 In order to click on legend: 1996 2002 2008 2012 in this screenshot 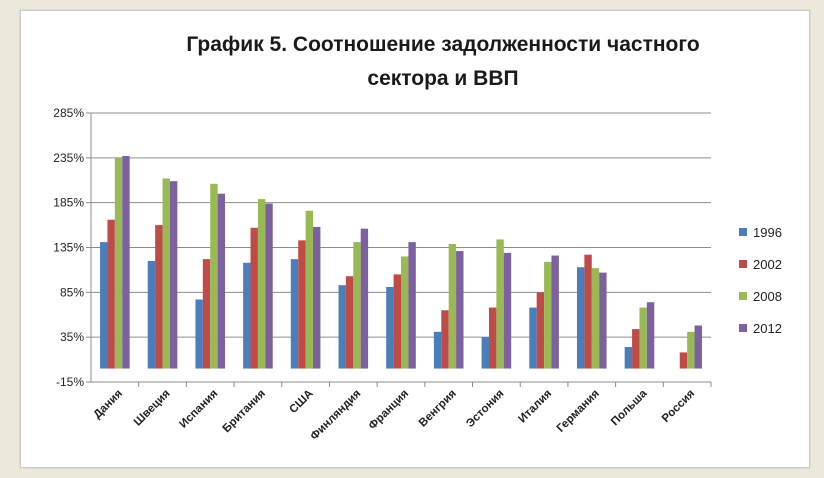, I will do `click(760, 280)`.